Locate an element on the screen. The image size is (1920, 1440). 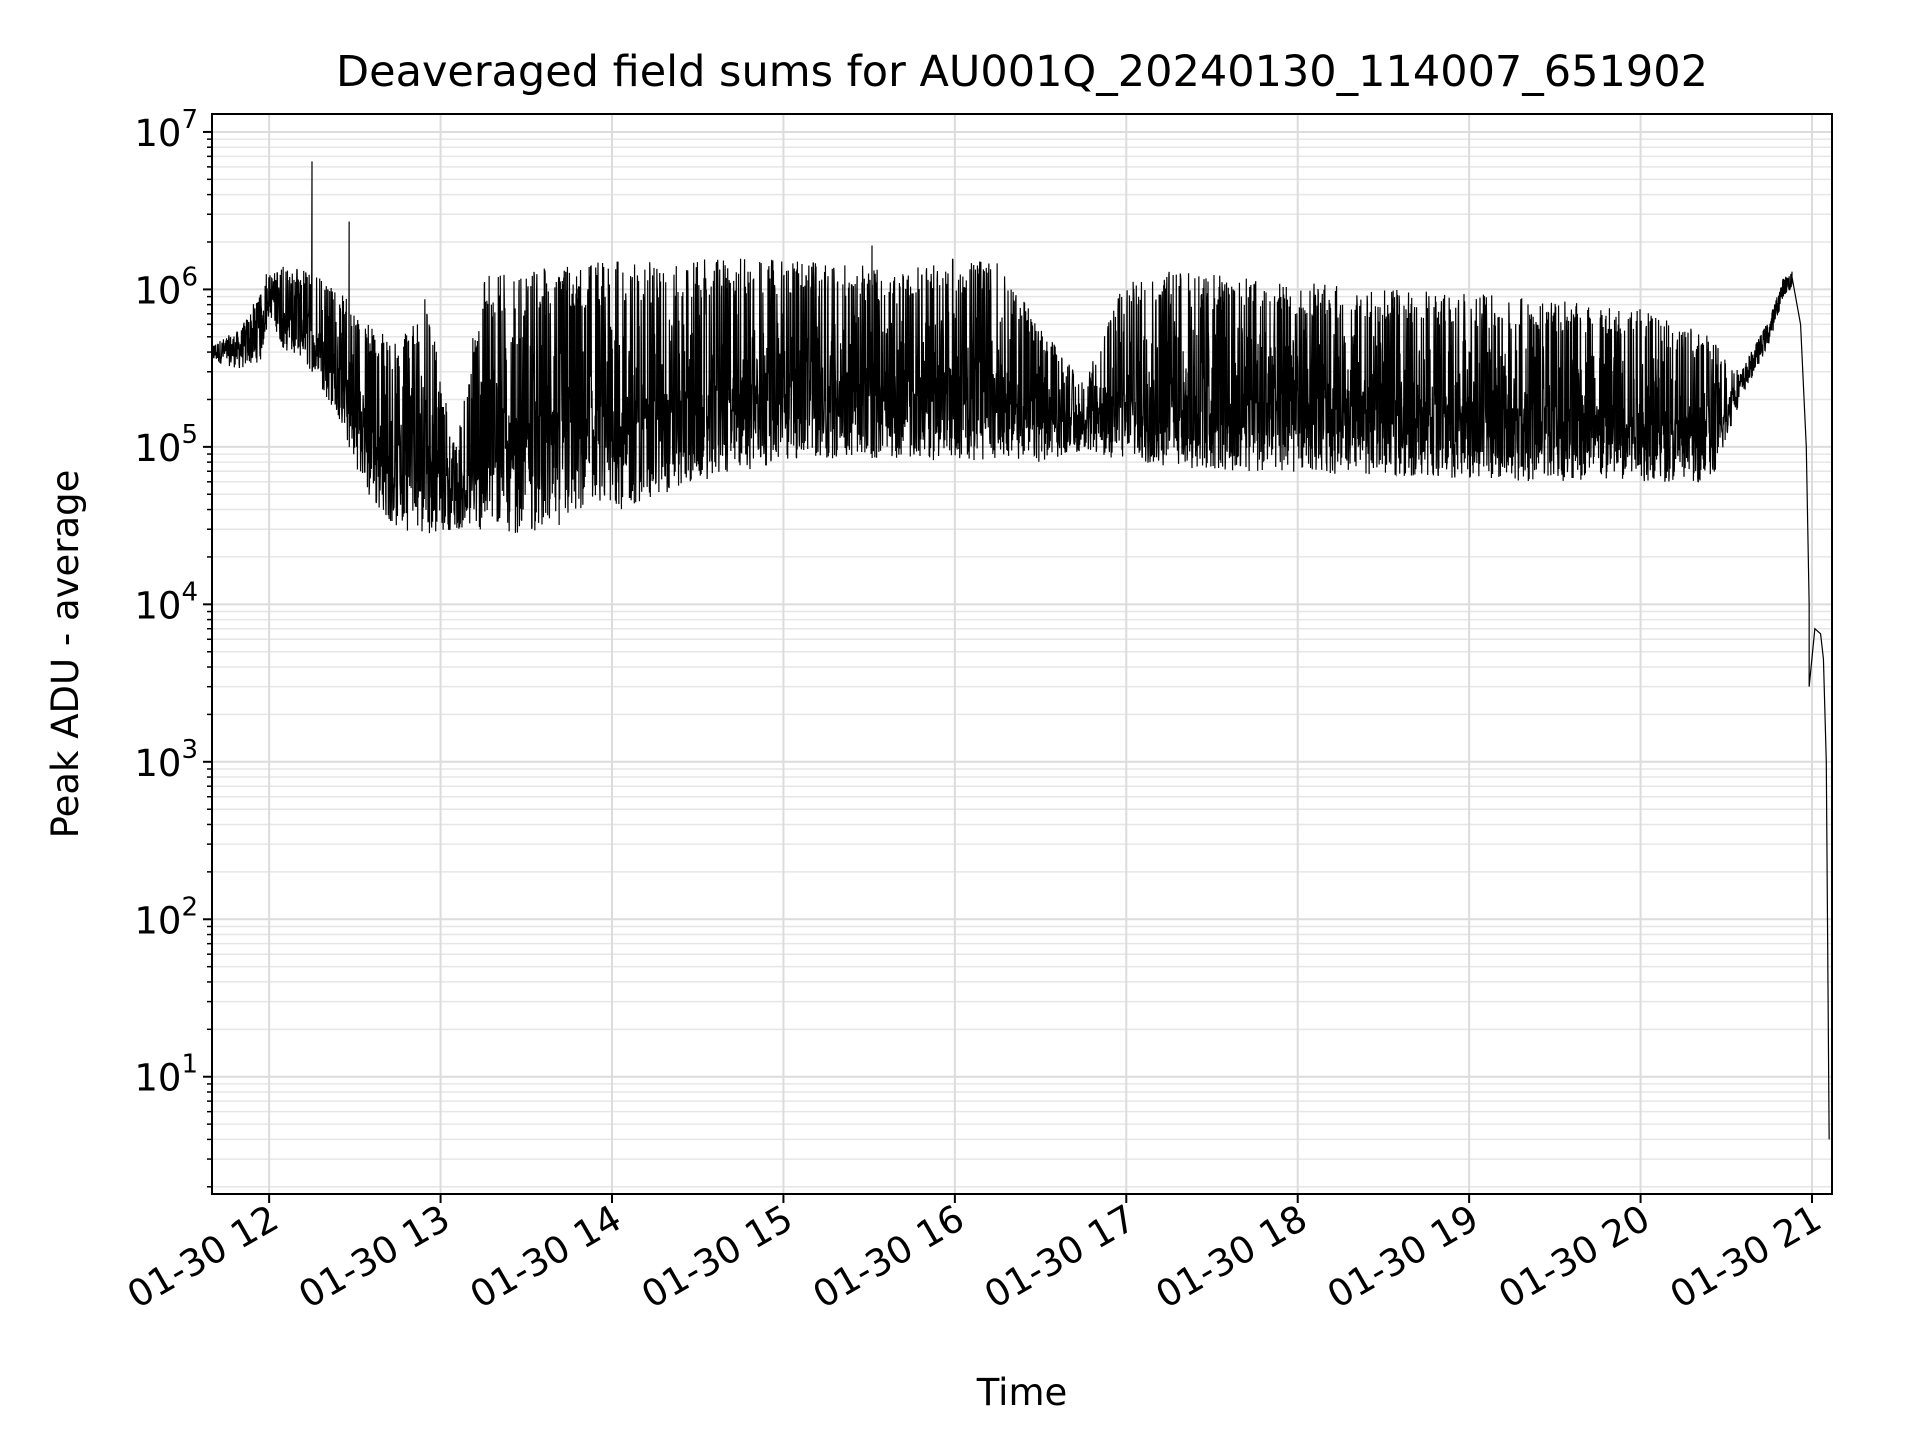
y-tick-label: 10⁵ is located at coordinates (166, 445).